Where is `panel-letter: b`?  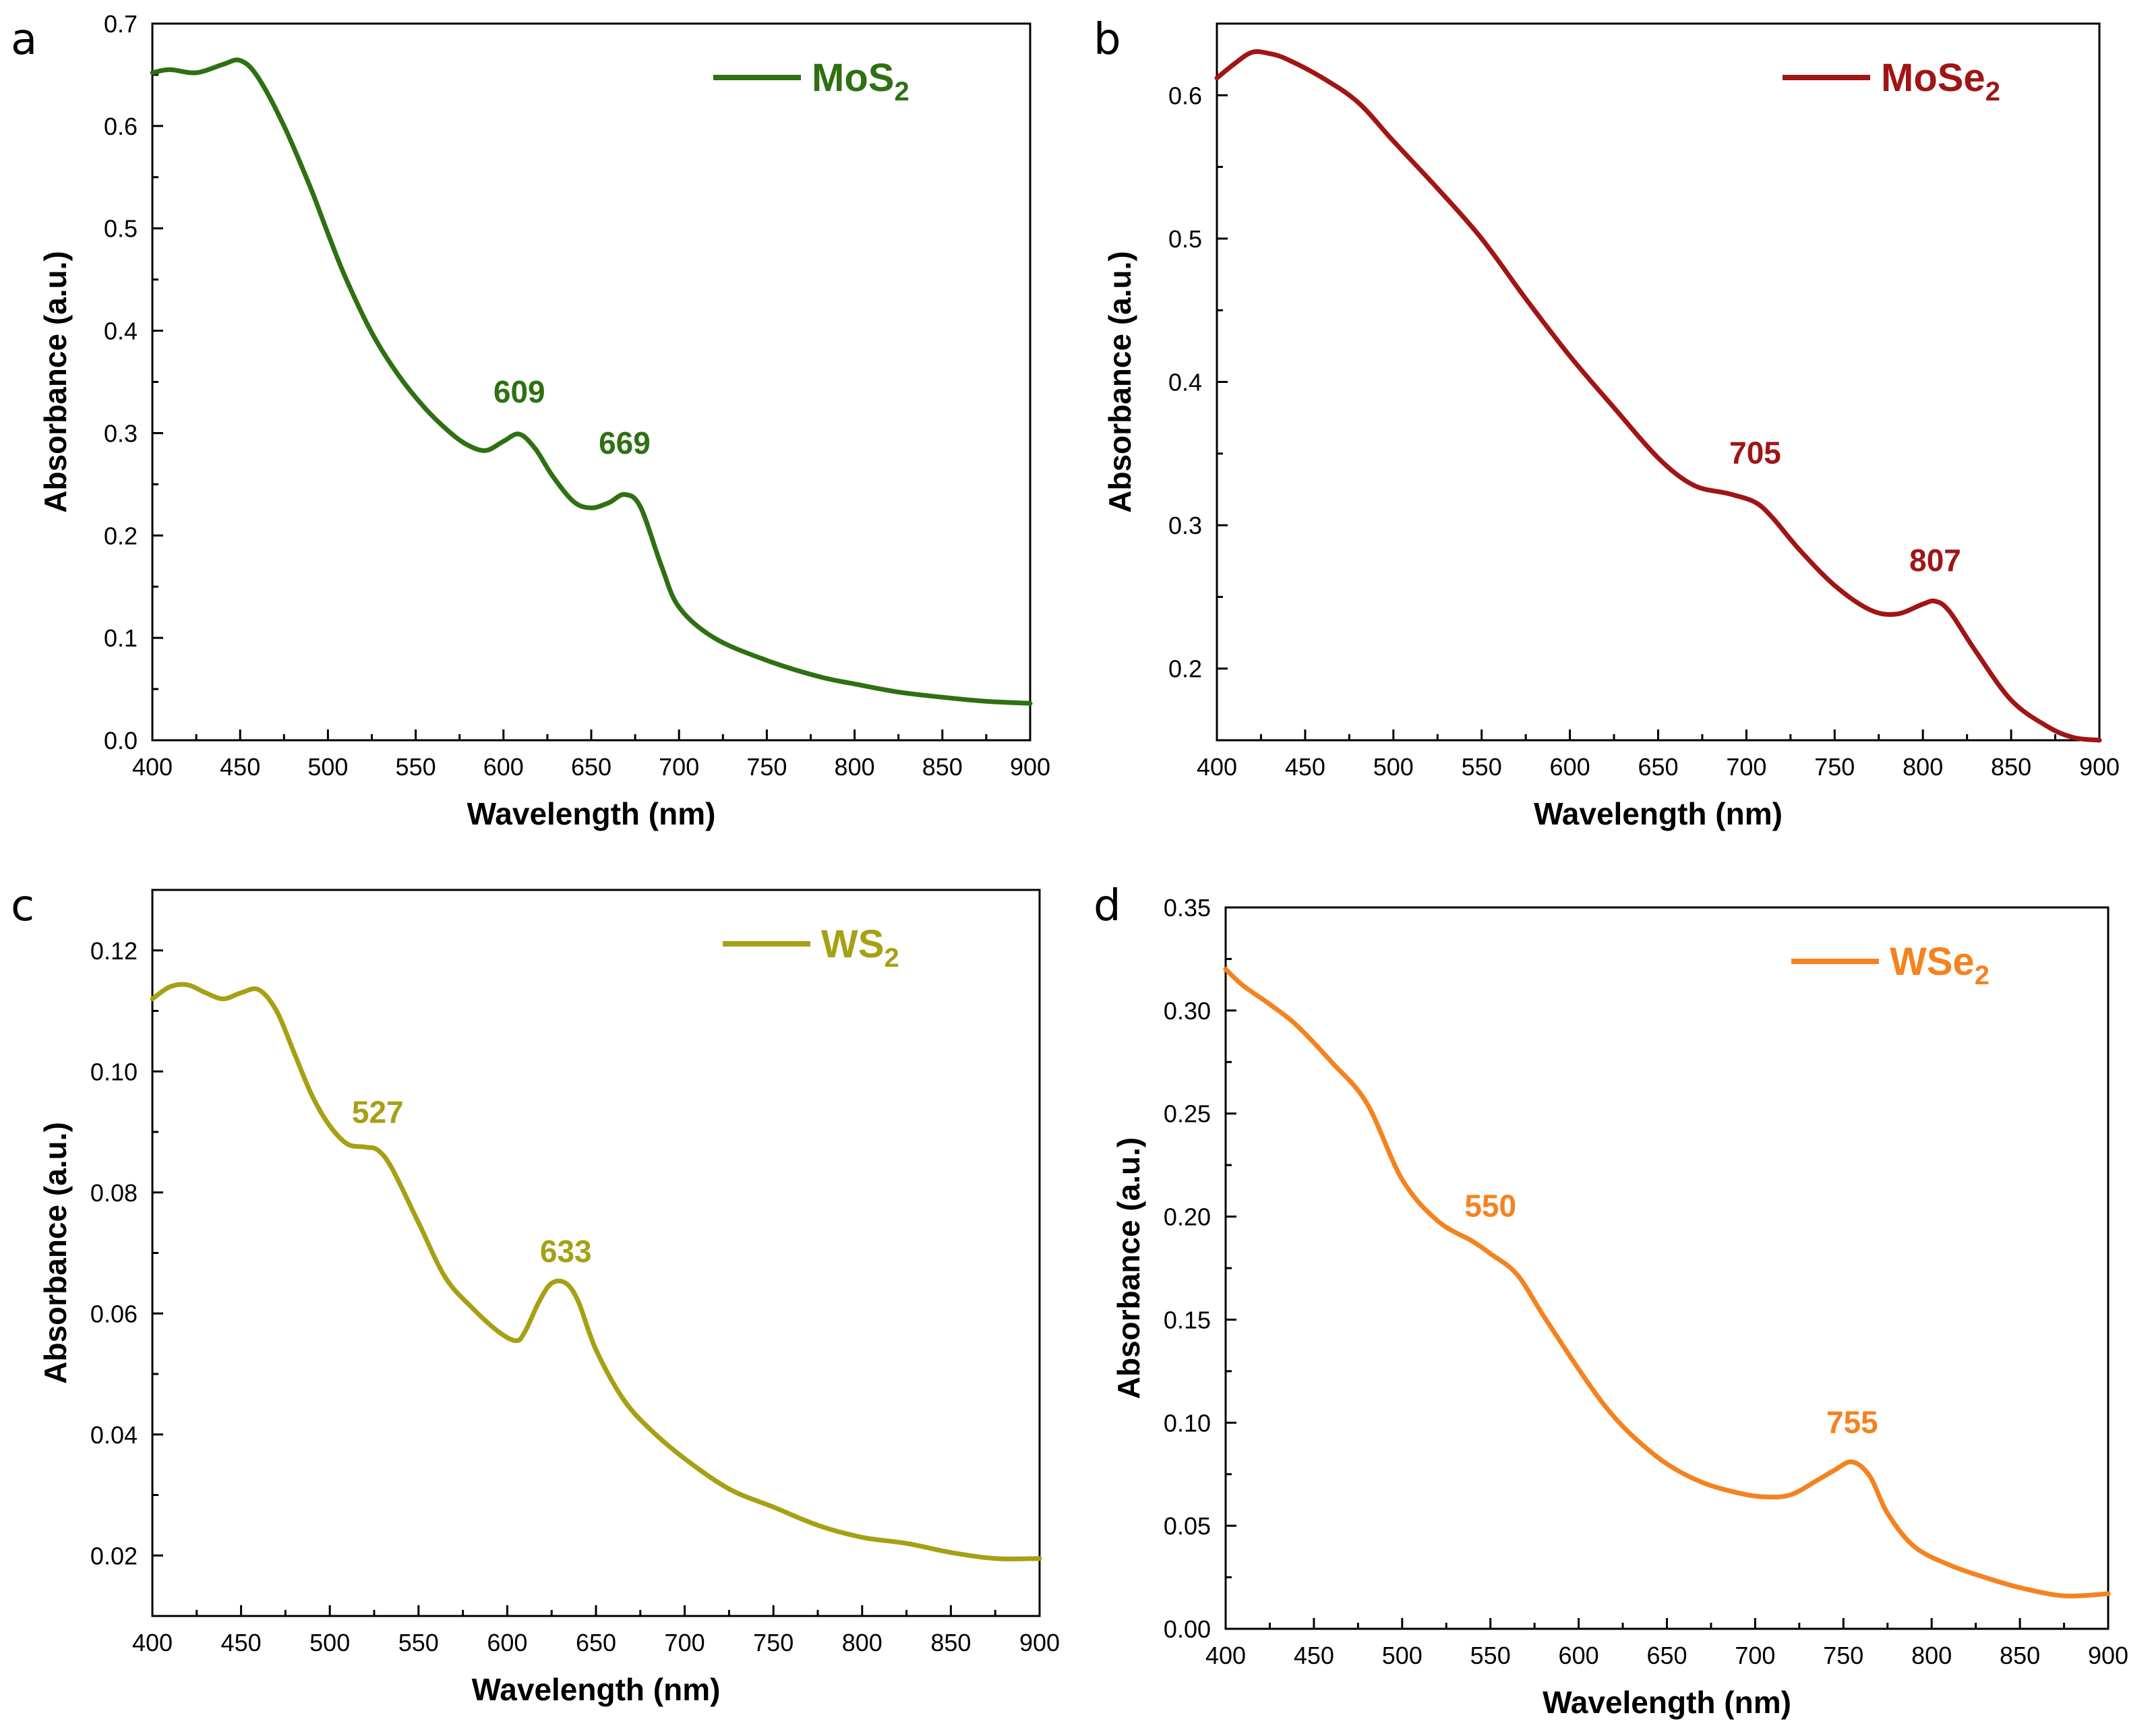
panel-letter: b is located at coordinates (1107, 40).